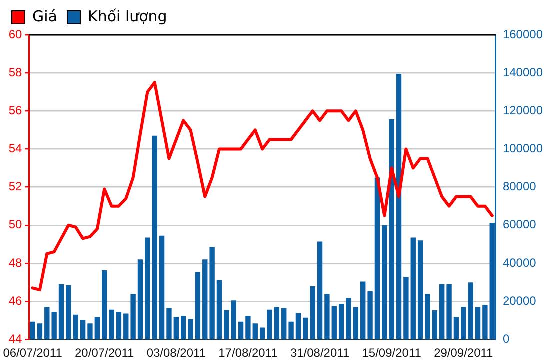  What do you see at coordinates (320, 353) in the screenshot?
I see `x-tick-label: 31/08/2011` at bounding box center [320, 353].